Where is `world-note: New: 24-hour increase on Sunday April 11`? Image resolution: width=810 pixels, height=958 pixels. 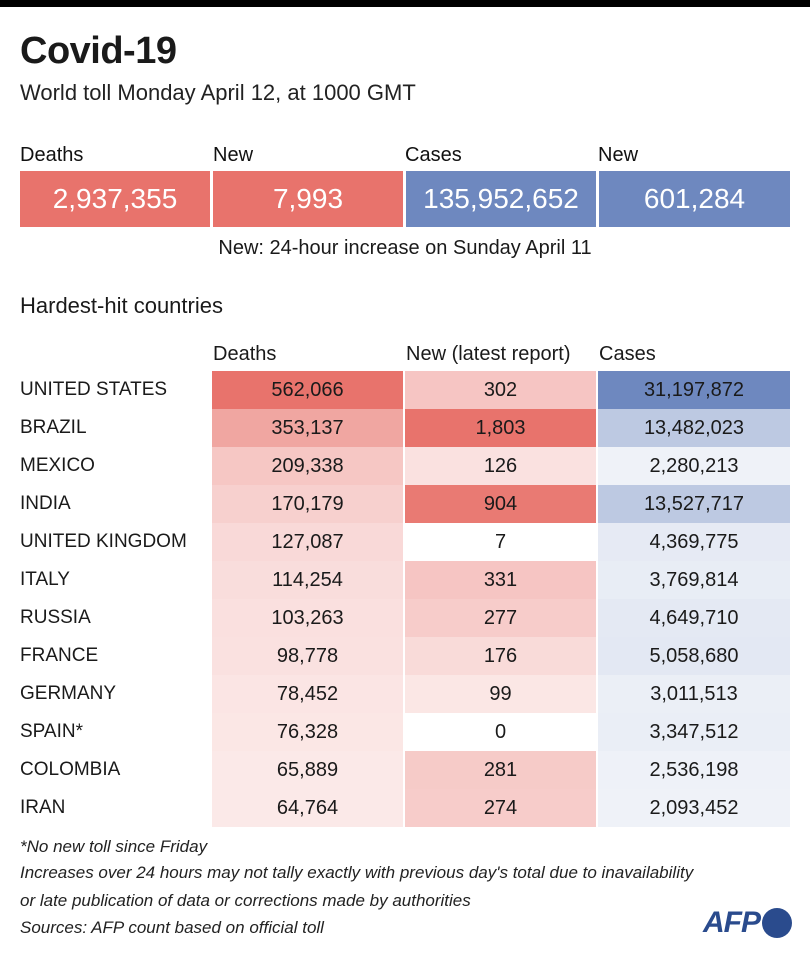 world-note: New: 24-hour increase on Sunday April 11 is located at coordinates (405, 248).